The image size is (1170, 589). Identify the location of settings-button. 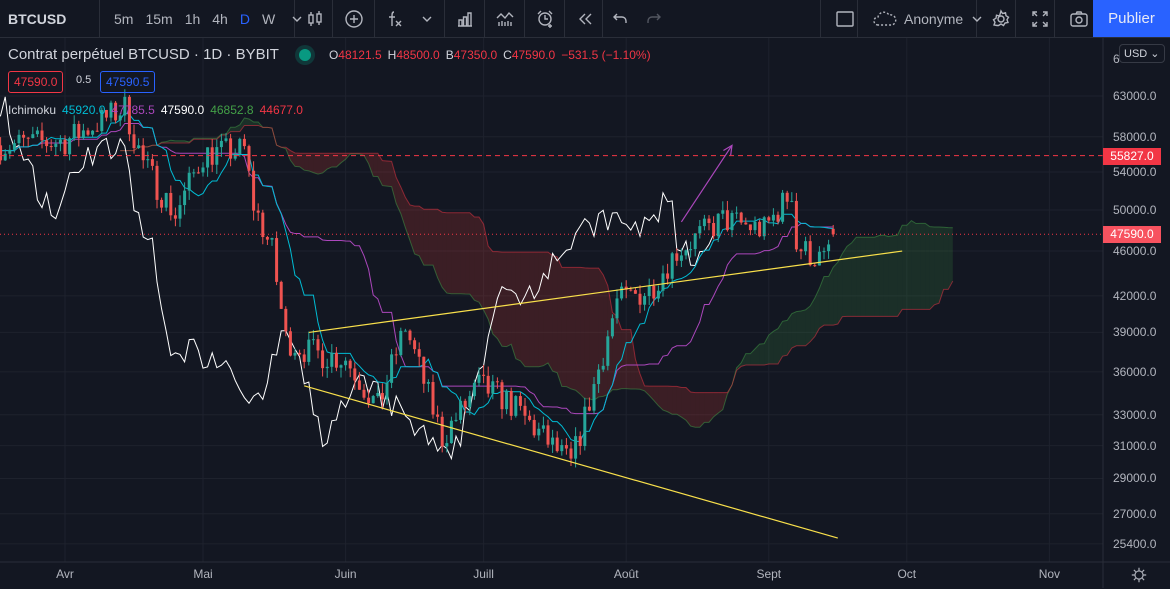
(996, 18).